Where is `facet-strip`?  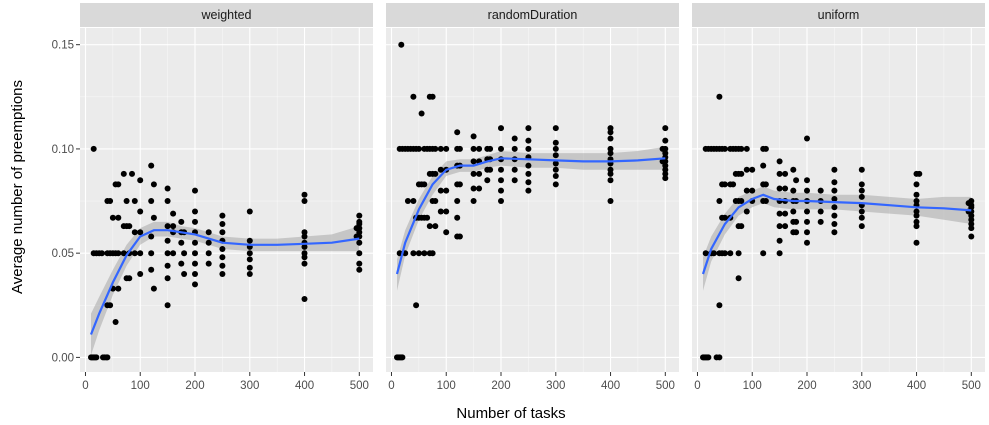 facet-strip is located at coordinates (226, 15).